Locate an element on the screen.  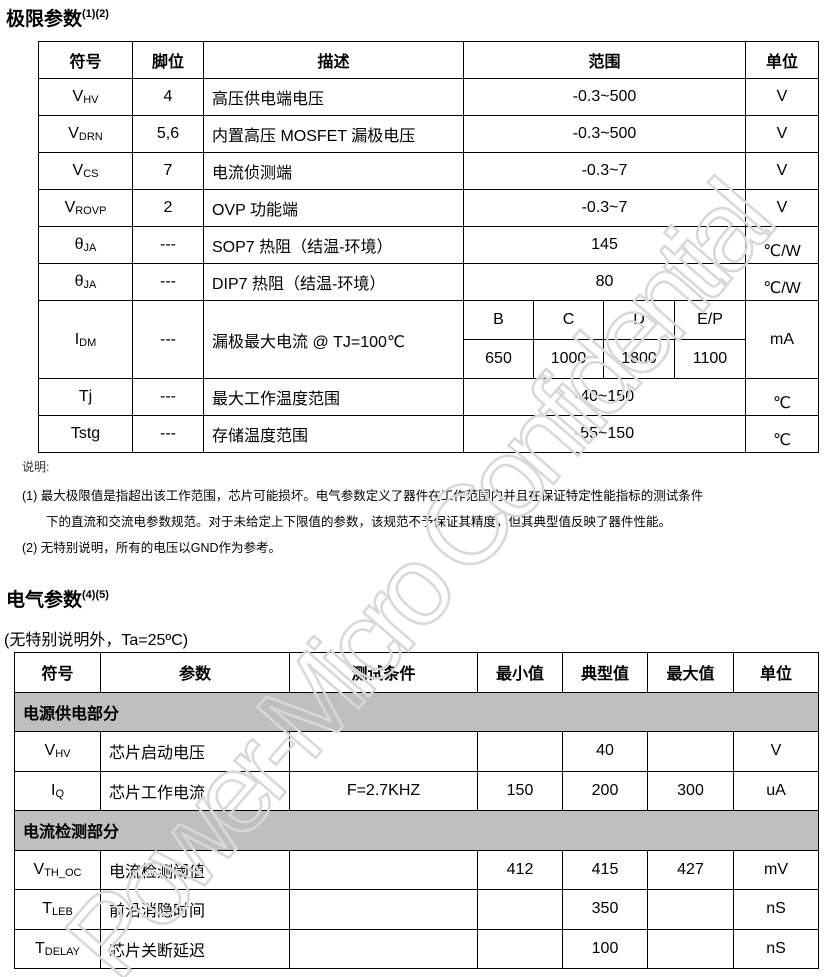
column-header: 最小值 is located at coordinates (520, 672).